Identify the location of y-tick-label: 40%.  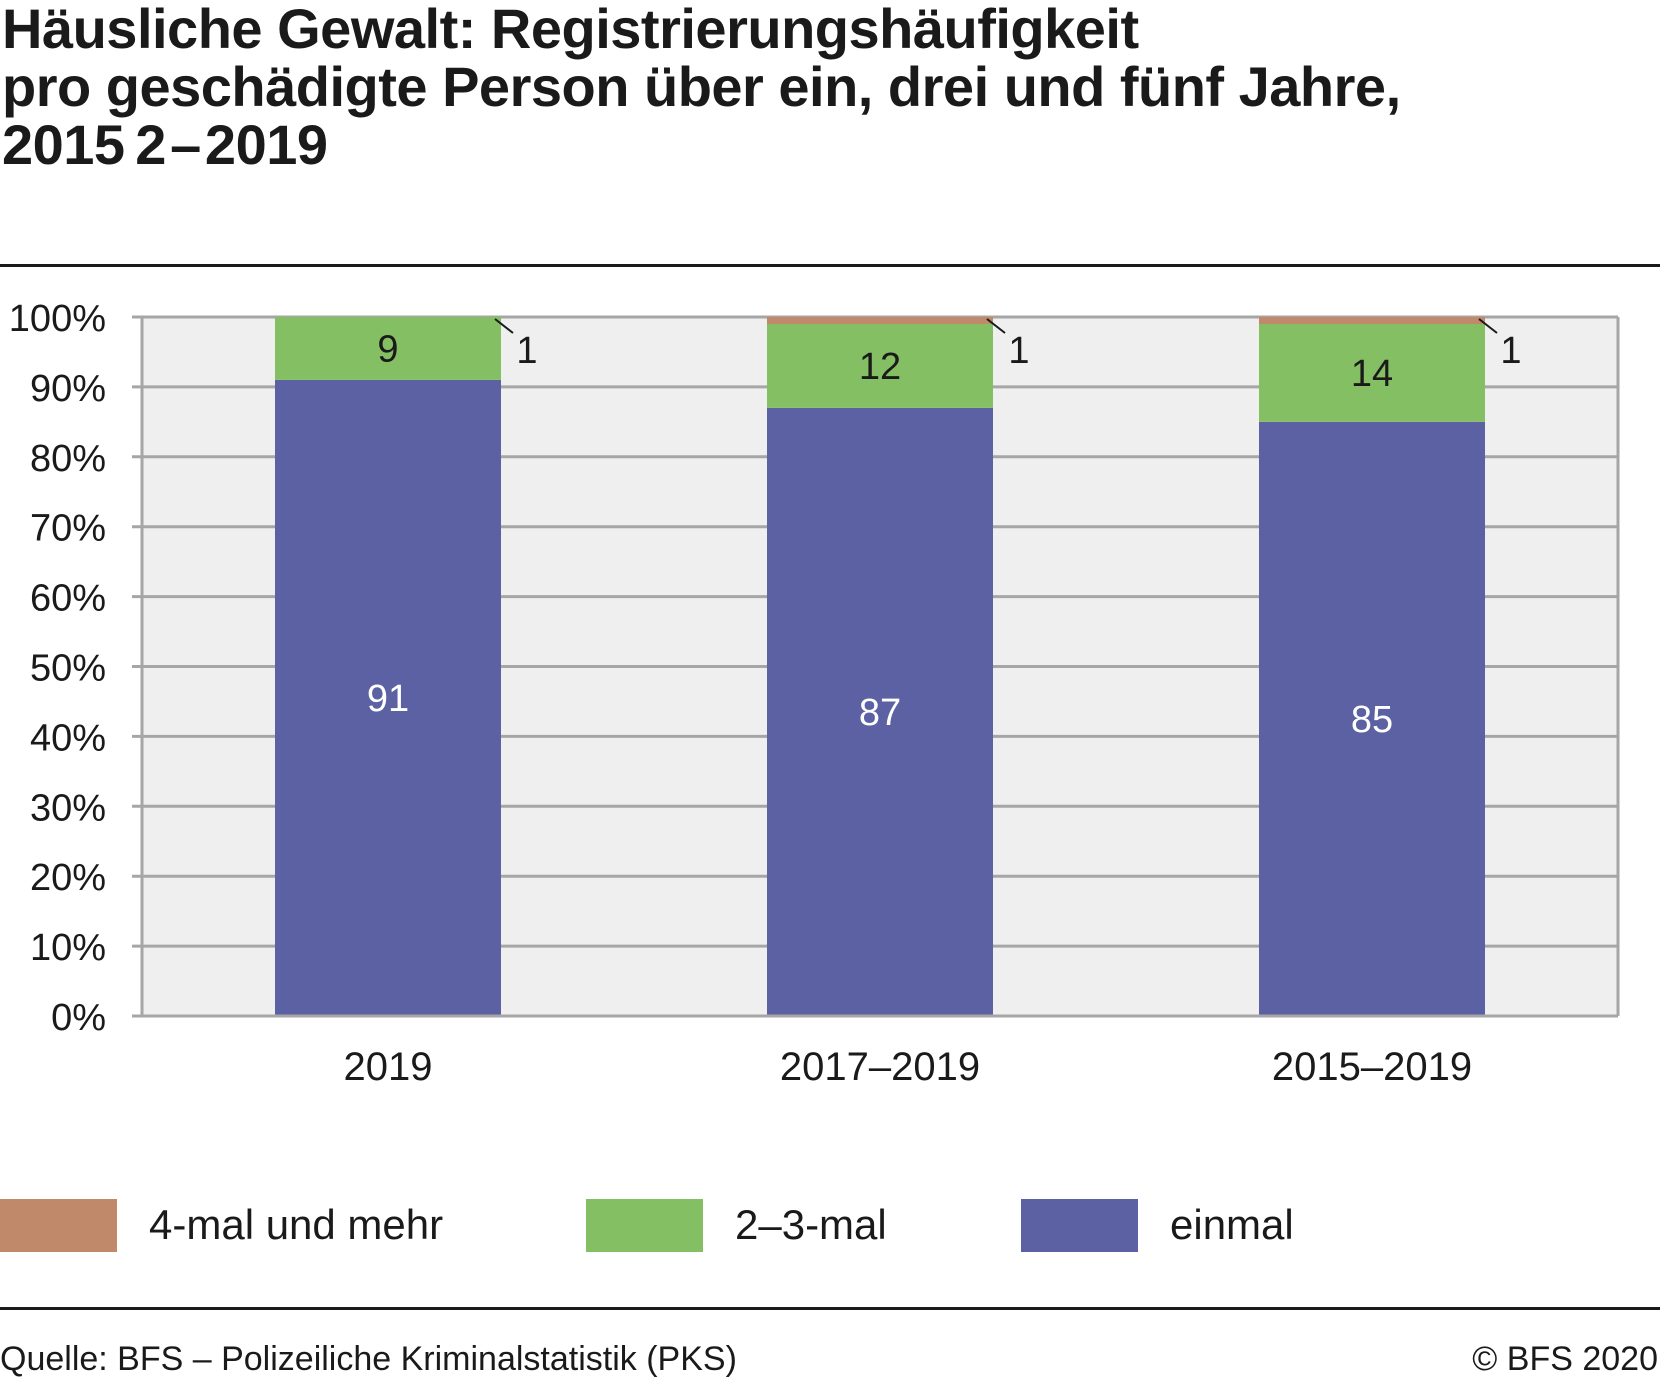
(68, 738).